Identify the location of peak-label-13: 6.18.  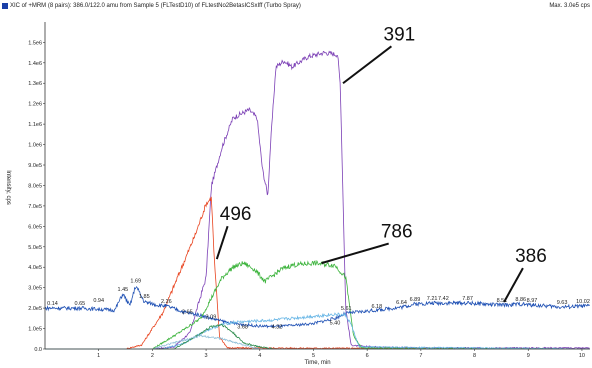
(376, 307).